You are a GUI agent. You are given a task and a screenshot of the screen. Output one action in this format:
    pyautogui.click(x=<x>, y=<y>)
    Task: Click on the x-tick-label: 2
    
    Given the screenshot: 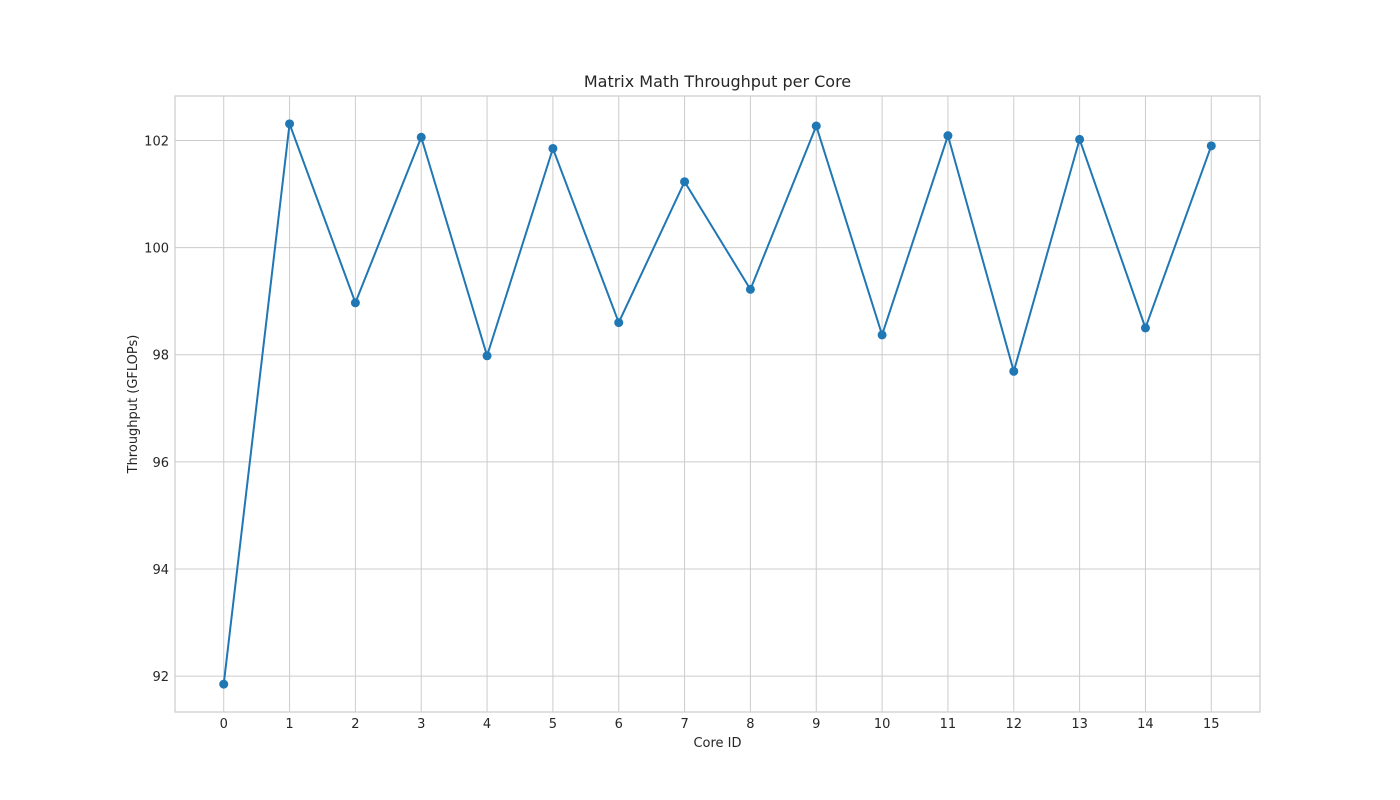 What is the action you would take?
    pyautogui.click(x=355, y=724)
    